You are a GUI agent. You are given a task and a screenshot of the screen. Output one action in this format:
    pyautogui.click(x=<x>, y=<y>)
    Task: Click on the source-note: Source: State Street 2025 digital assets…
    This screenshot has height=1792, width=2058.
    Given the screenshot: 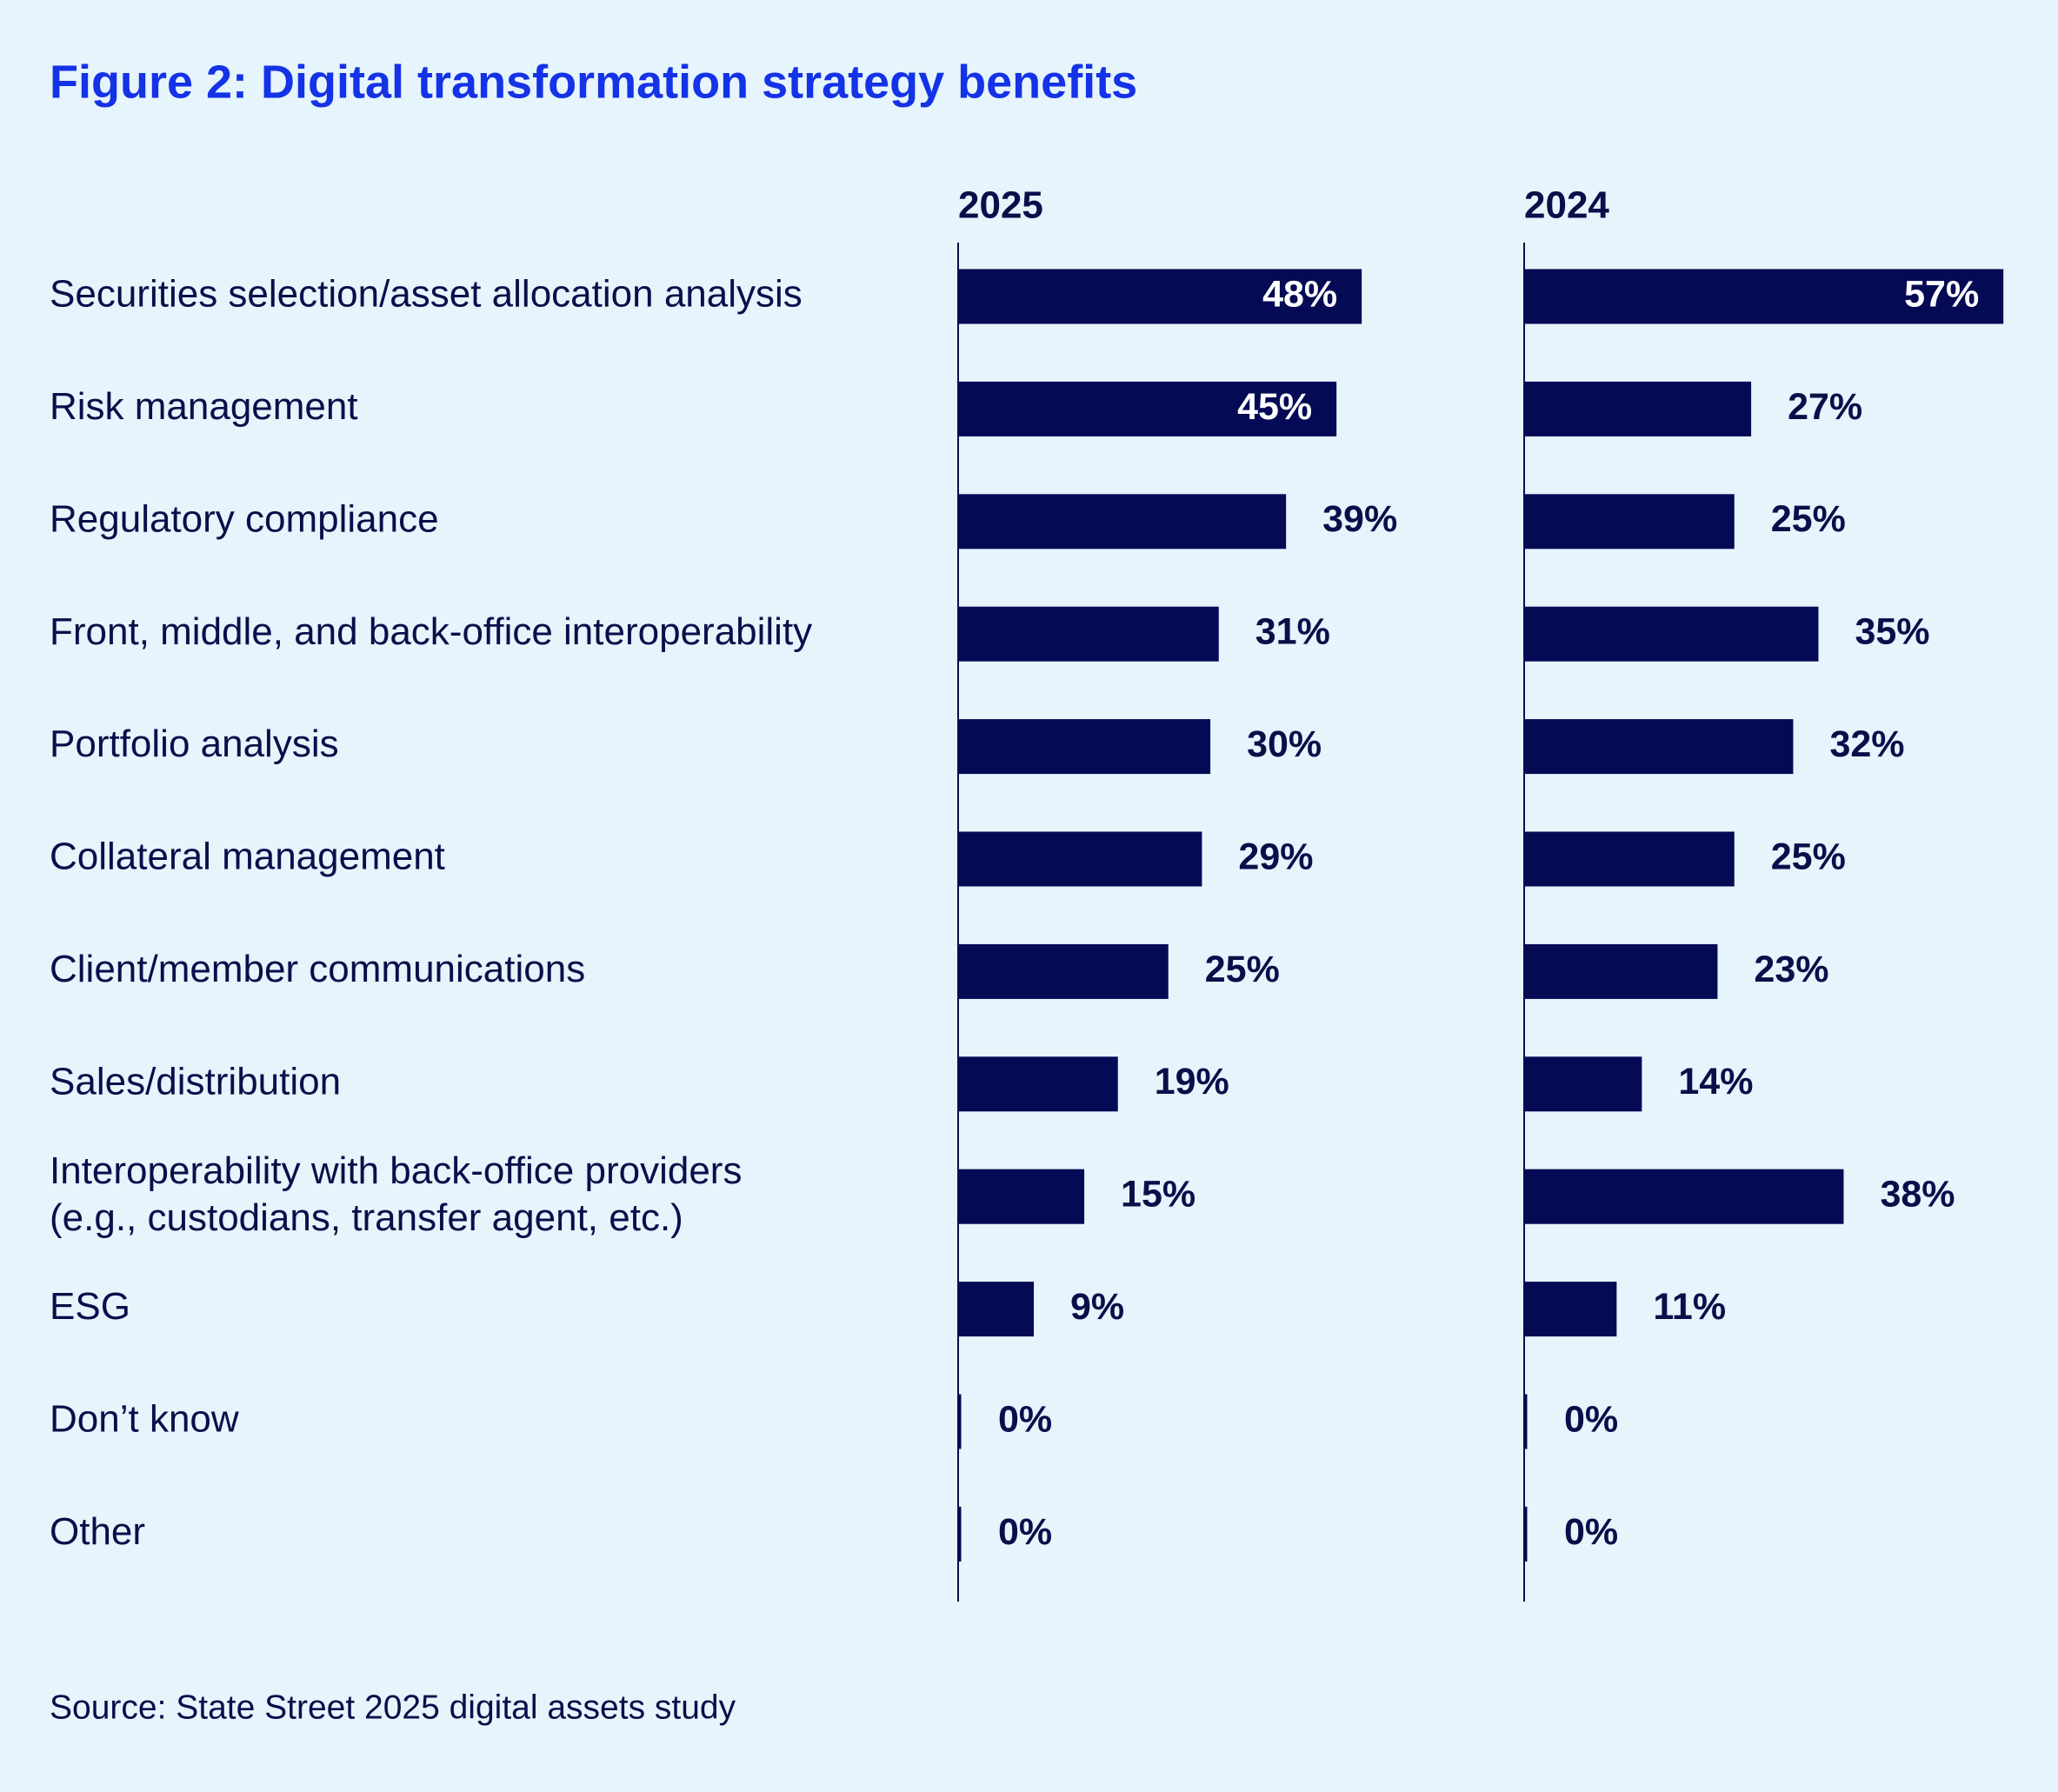 What is the action you would take?
    pyautogui.click(x=393, y=1707)
    